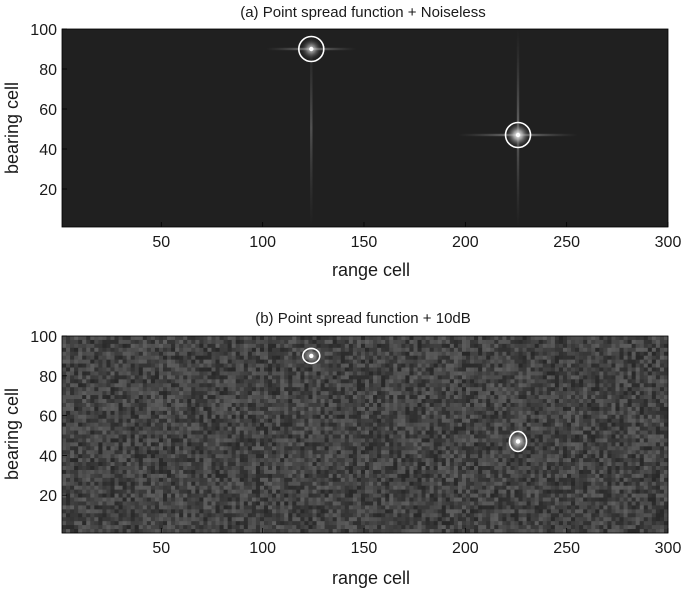 The height and width of the screenshot is (589, 685). What do you see at coordinates (161, 242) in the screenshot?
I see `x-tick-label: 50` at bounding box center [161, 242].